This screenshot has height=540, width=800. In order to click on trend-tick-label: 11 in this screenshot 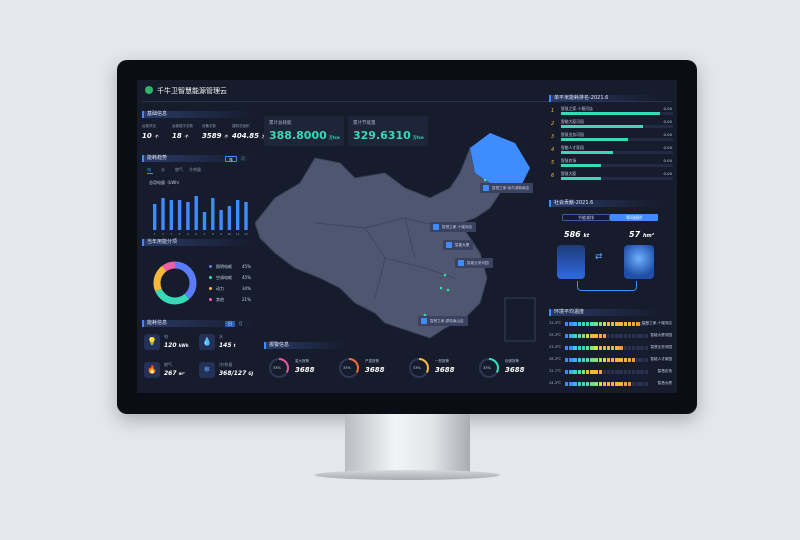, I will do `click(238, 234)`.